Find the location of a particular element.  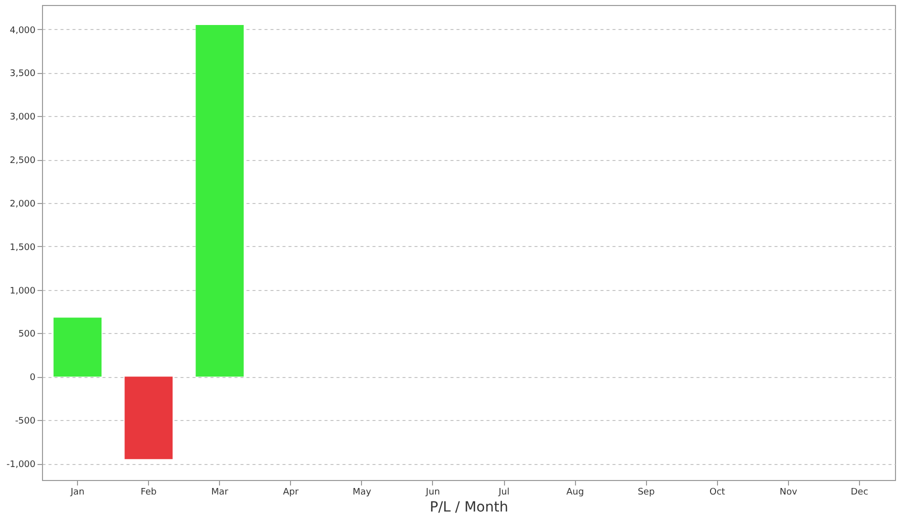

y-tick-label: 2,500 is located at coordinates (23, 161).